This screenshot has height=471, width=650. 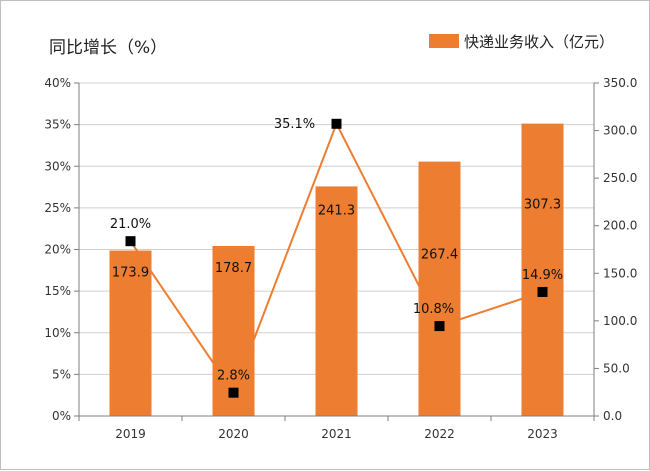 I want to click on x-tick-label: 2019, so click(x=130, y=434).